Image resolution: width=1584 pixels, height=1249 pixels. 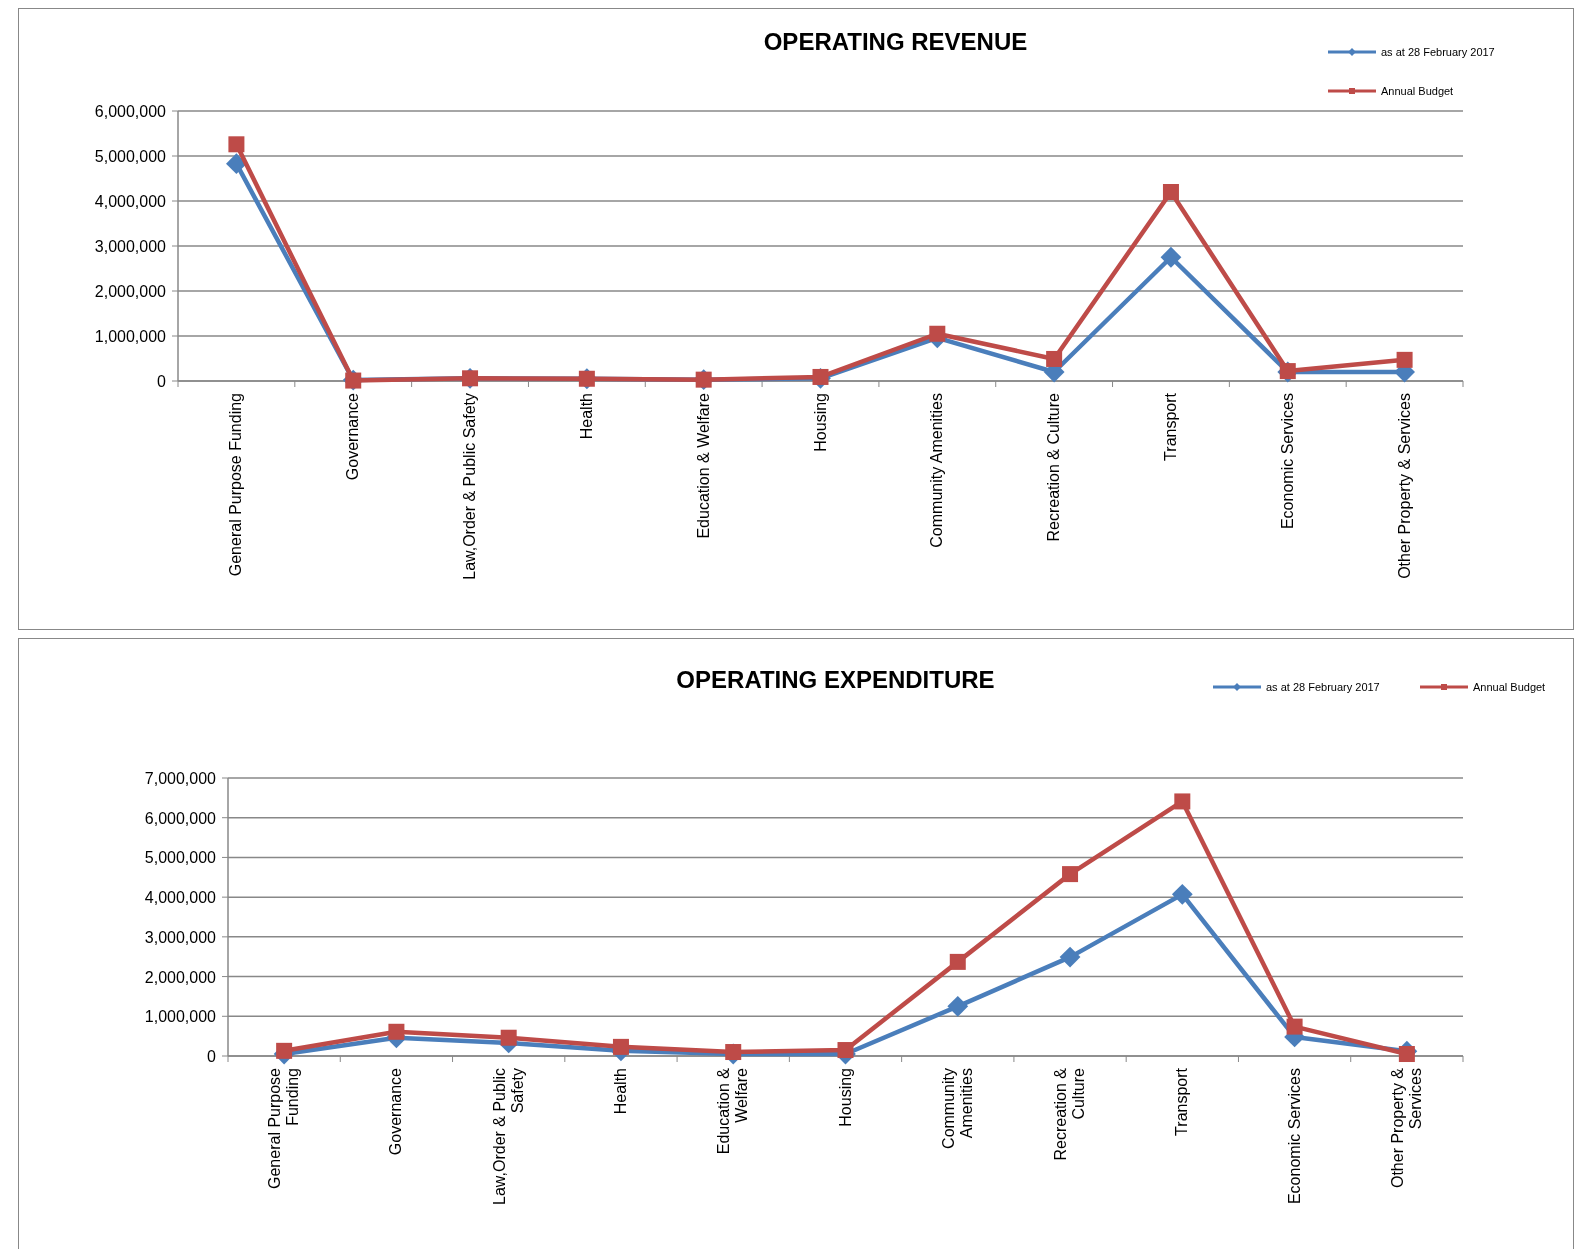 I want to click on chart-title: OPERATING EXPENDITURE, so click(x=835, y=679).